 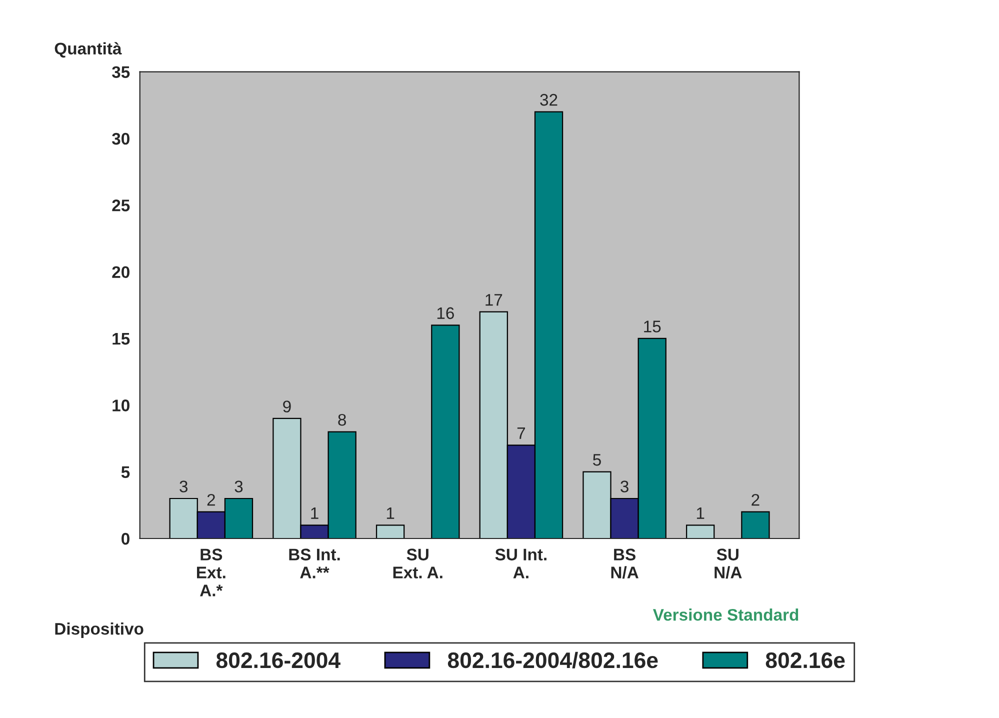 I want to click on y-tick-label: 30, so click(x=121, y=138).